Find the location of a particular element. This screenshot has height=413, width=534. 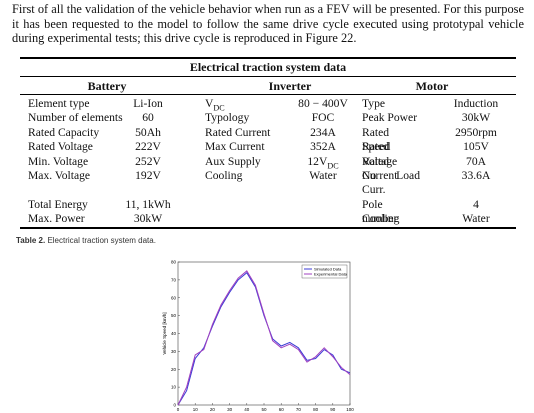

x-tick-label: 20 is located at coordinates (213, 409).